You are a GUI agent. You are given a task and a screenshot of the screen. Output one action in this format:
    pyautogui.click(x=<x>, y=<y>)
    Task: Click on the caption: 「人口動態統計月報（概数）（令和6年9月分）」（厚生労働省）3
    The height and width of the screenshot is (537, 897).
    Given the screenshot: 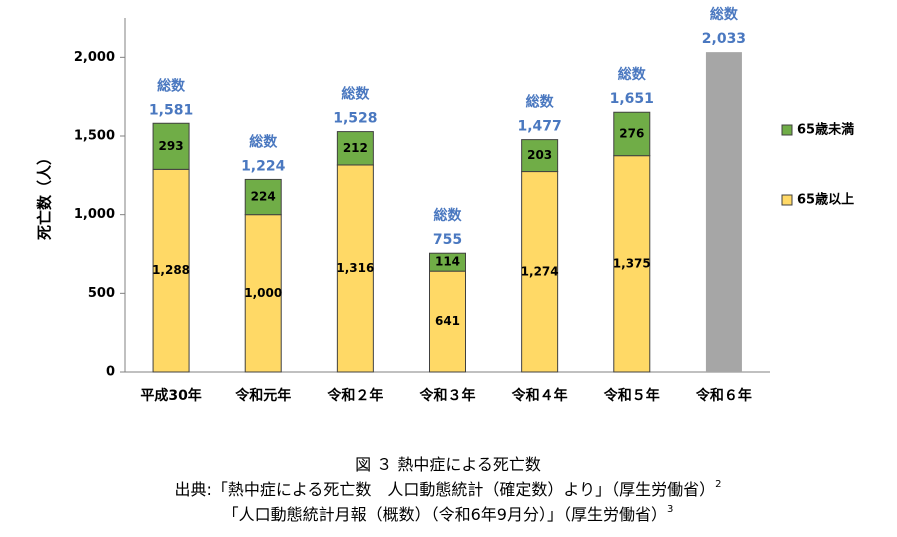 What is the action you would take?
    pyautogui.click(x=448, y=514)
    